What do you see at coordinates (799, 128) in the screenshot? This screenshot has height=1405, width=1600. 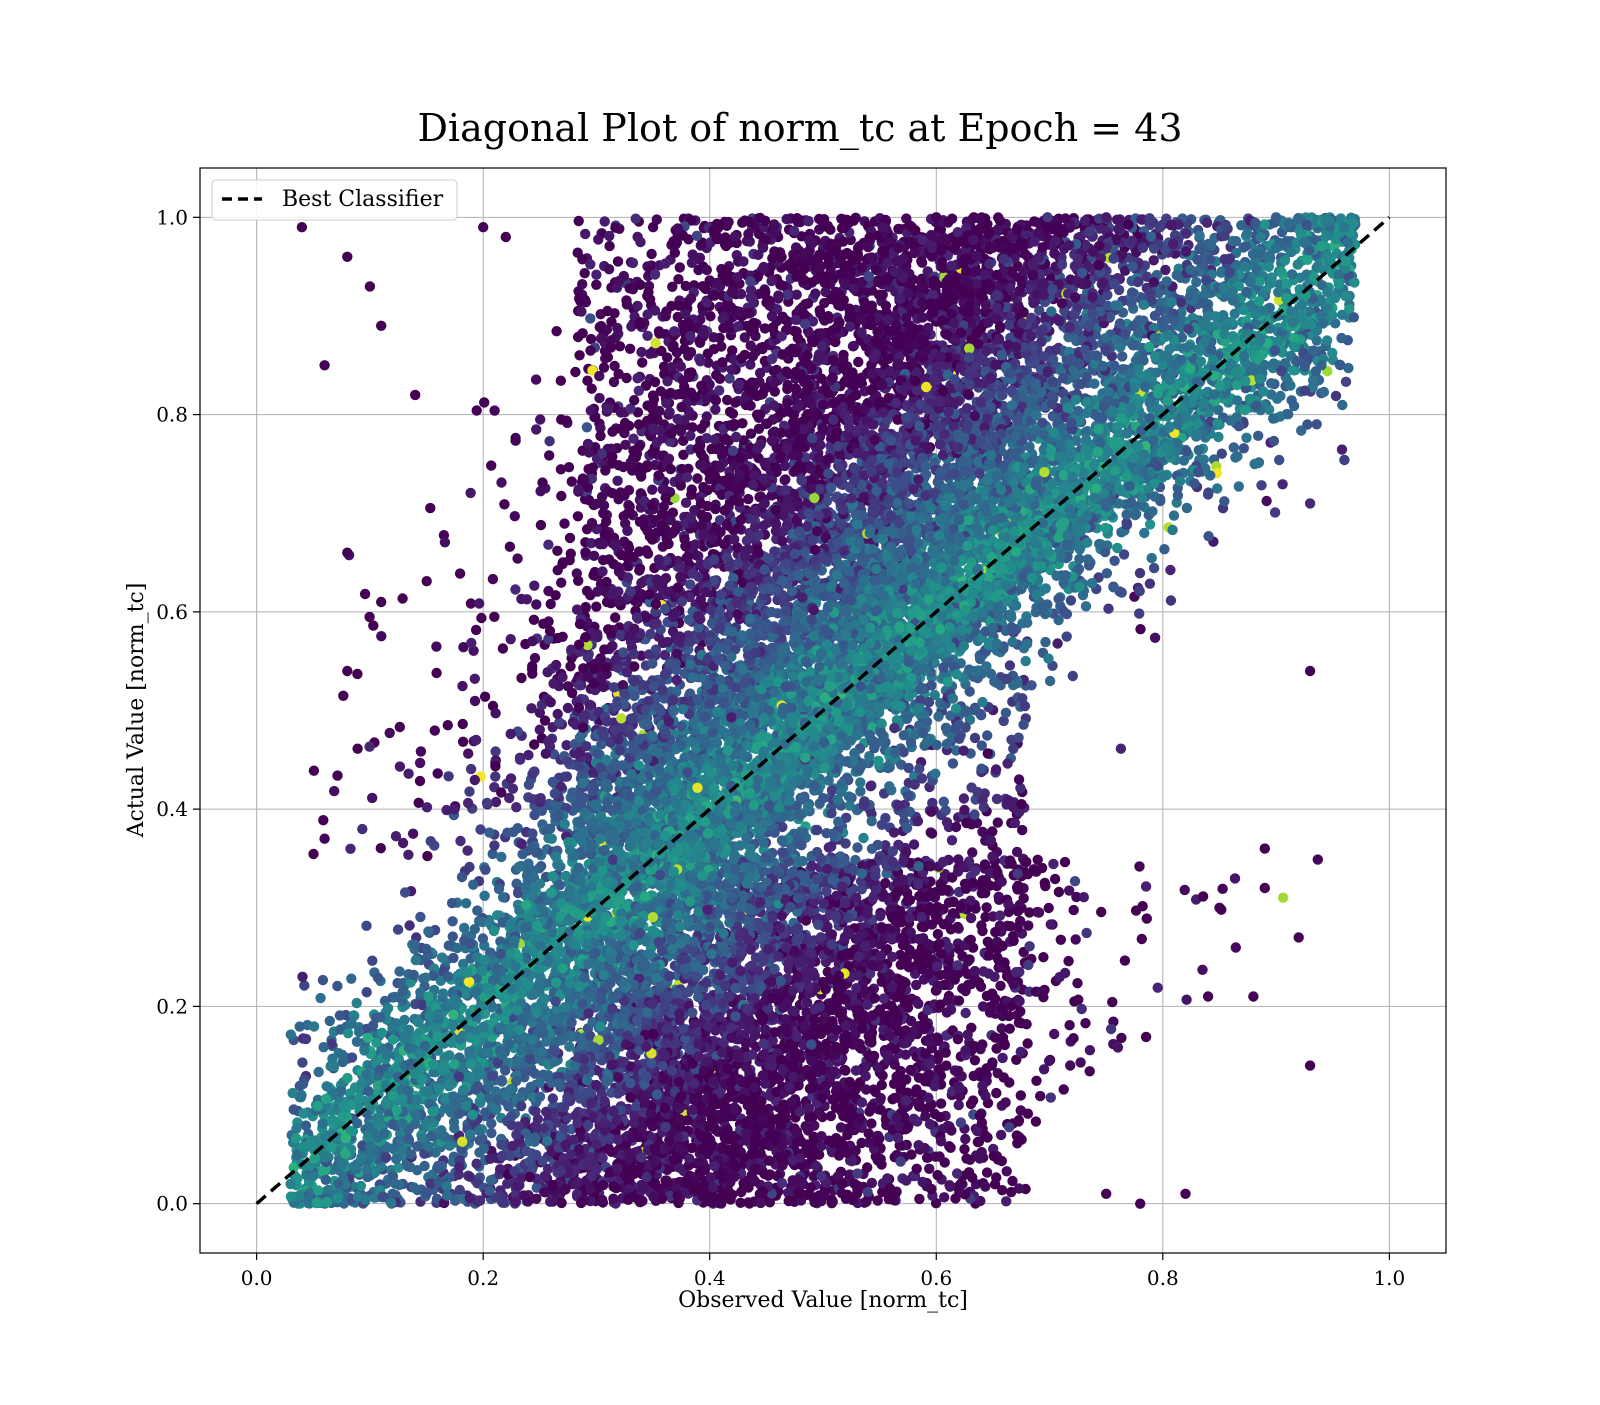 I see `chart-title: Diagonal Plot of norm_tc at Epoch = 43` at bounding box center [799, 128].